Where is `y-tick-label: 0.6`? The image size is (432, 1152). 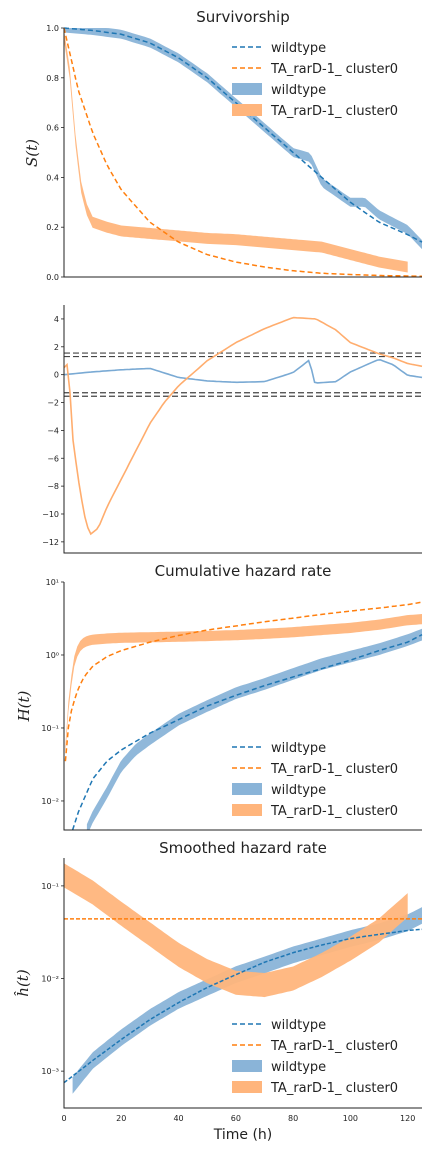
y-tick-label: 0.6 is located at coordinates (52, 128).